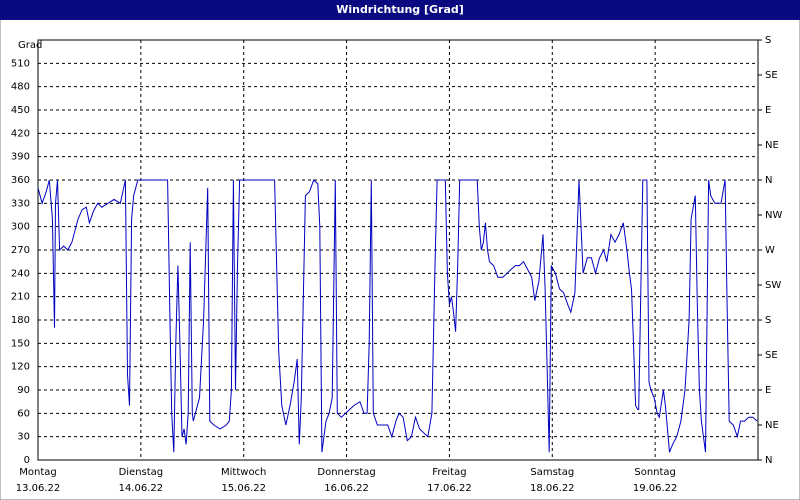 The width and height of the screenshot is (800, 500). I want to click on y2-tick-label: NW, so click(773, 215).